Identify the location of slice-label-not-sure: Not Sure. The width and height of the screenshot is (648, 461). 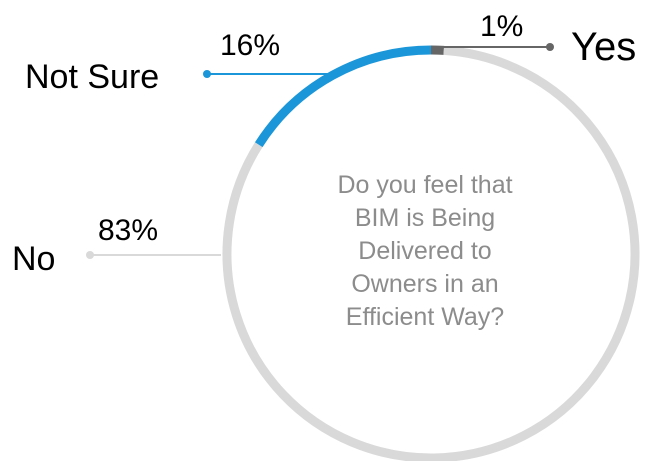
(92, 77).